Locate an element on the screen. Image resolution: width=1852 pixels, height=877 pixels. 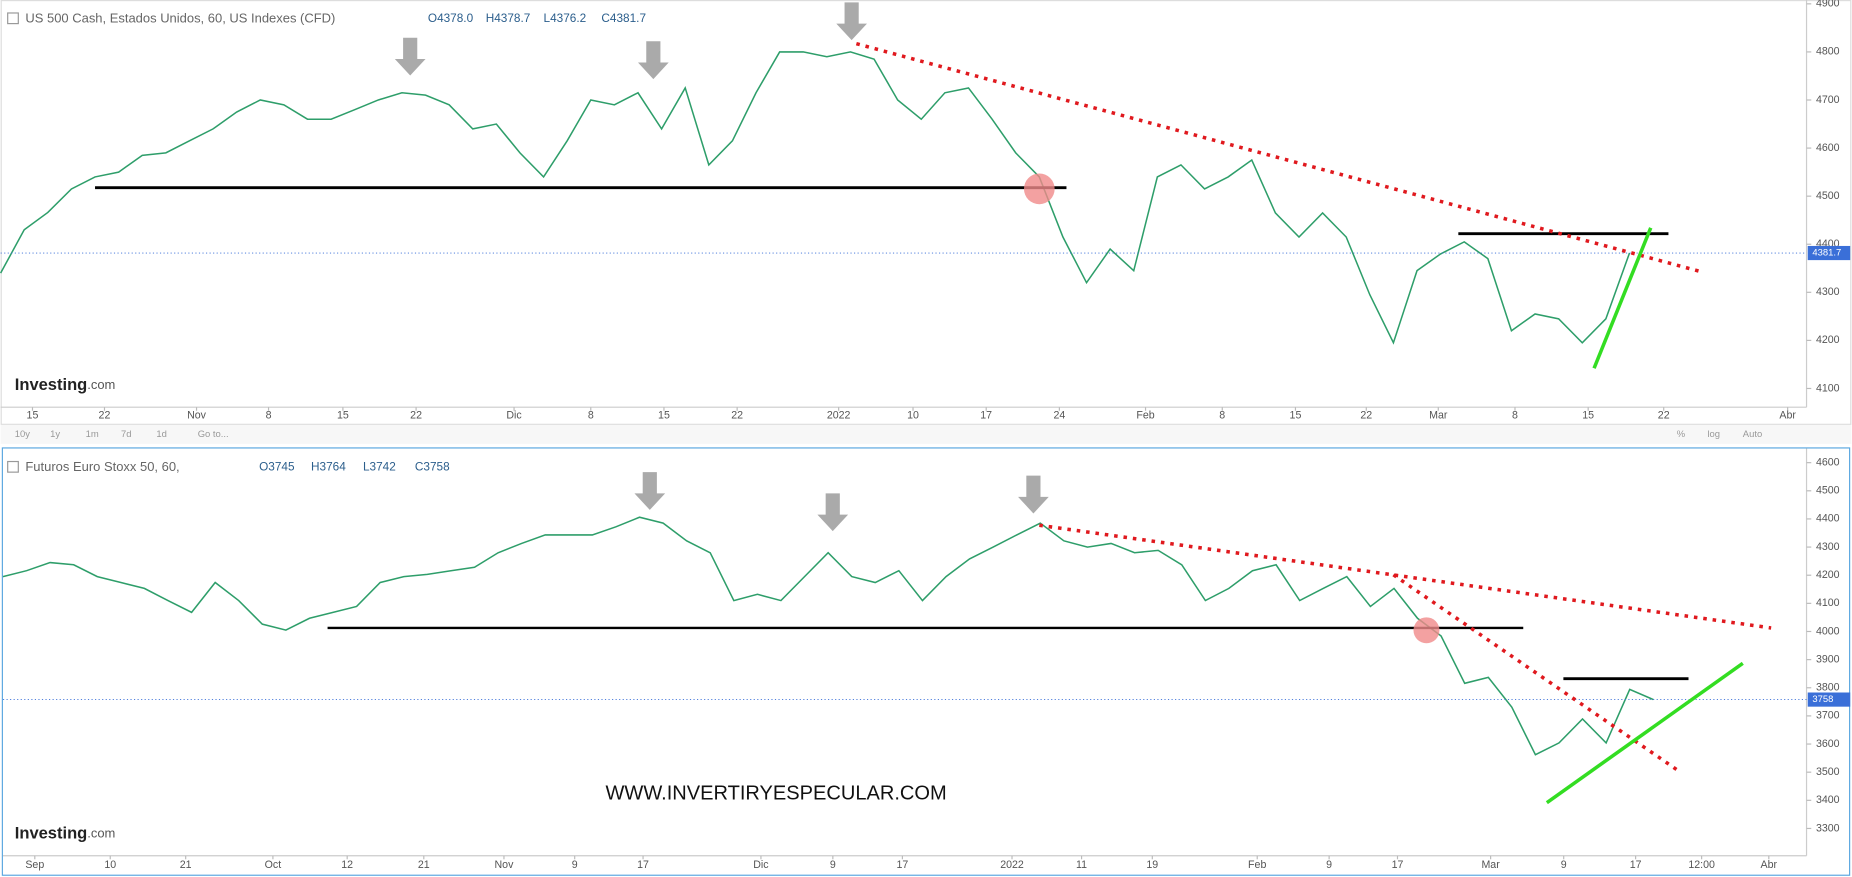
option-button: Auto is located at coordinates (1752, 434).